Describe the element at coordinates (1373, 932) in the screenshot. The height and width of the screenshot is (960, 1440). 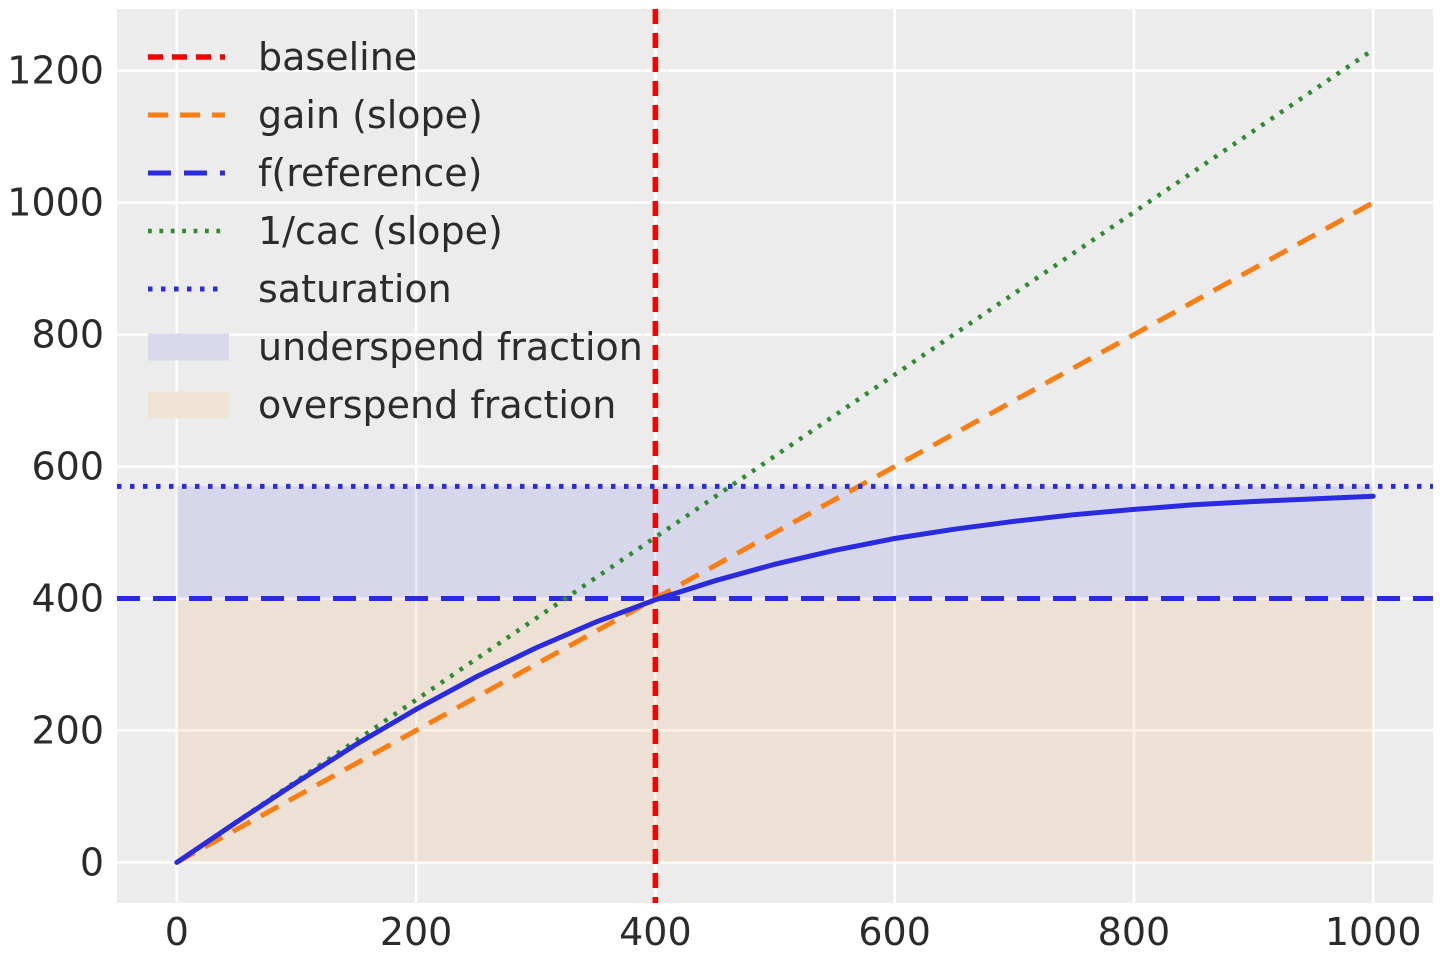
I see `x-tick-label-1000: 1000` at that location.